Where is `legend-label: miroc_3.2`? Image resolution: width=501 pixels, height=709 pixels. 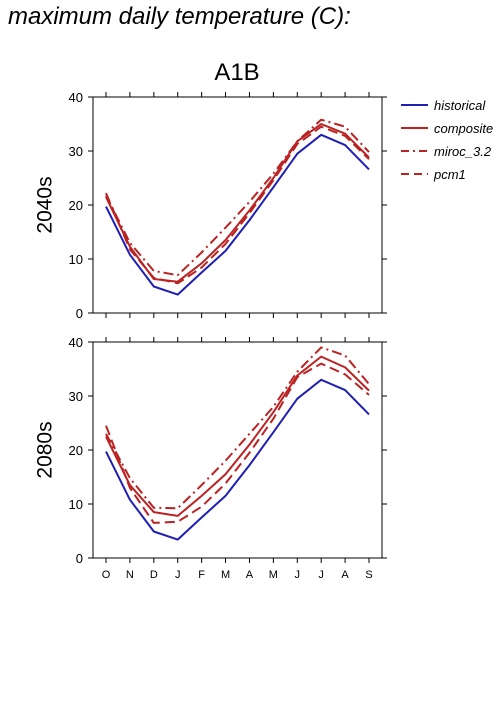
legend-label: miroc_3.2 is located at coordinates (463, 151).